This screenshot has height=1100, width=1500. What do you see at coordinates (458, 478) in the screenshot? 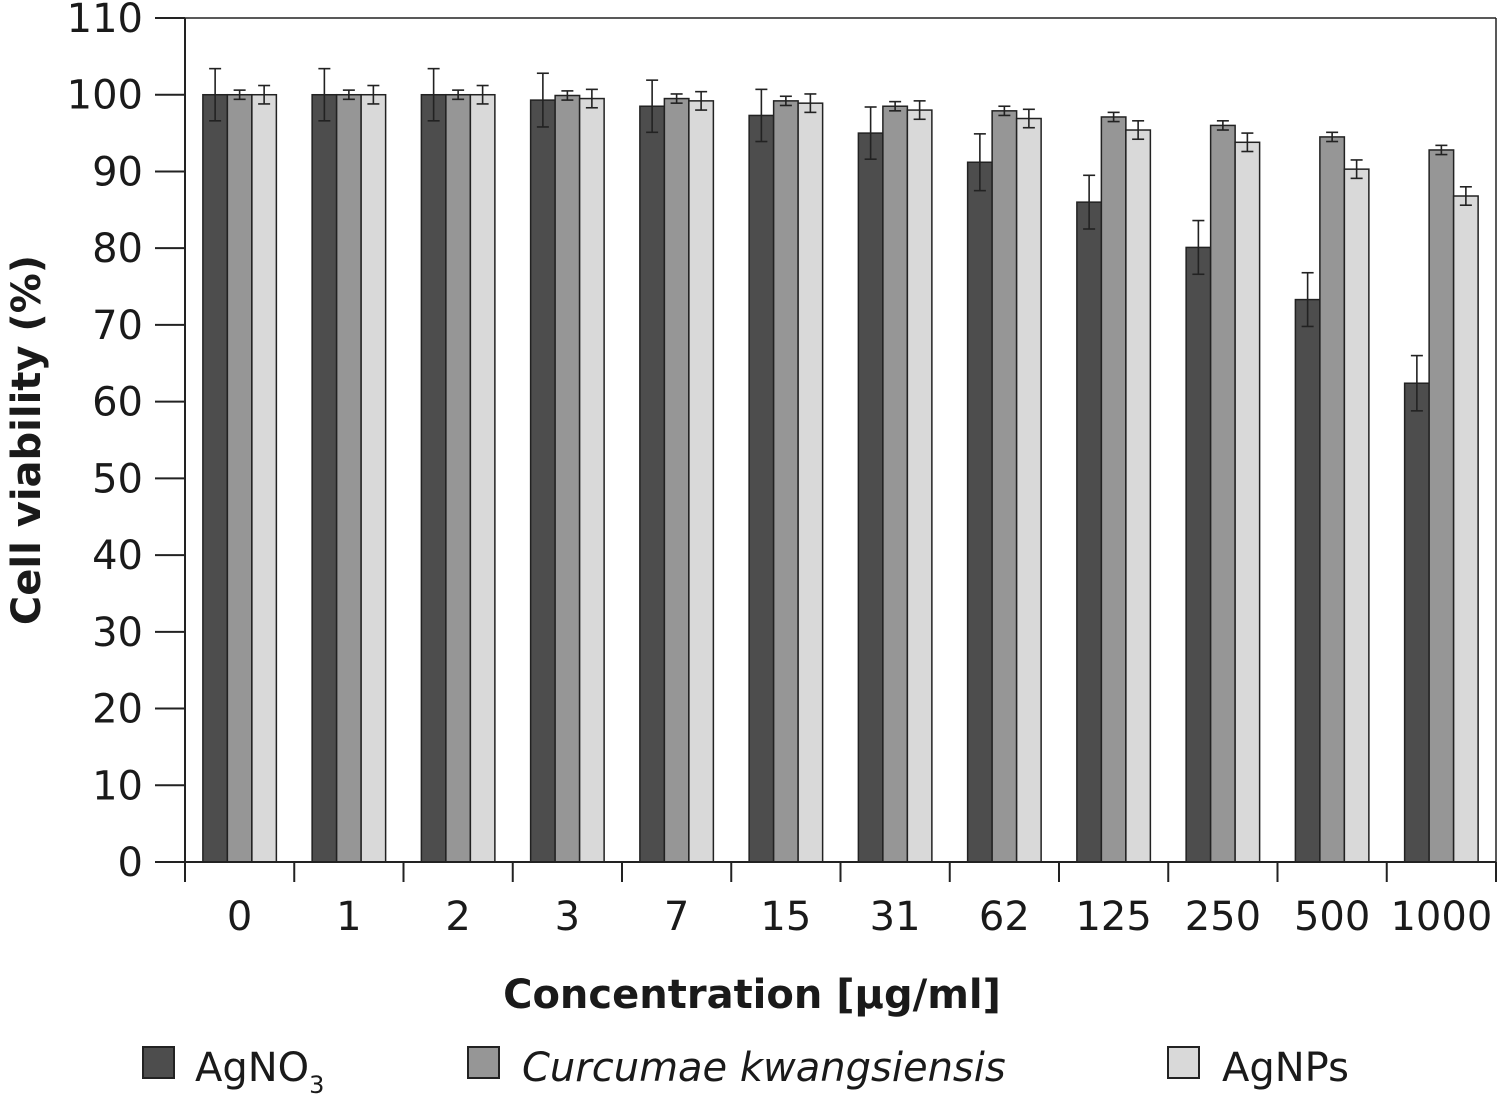
I see `bar-Curcumae kwangsiensis-2` at bounding box center [458, 478].